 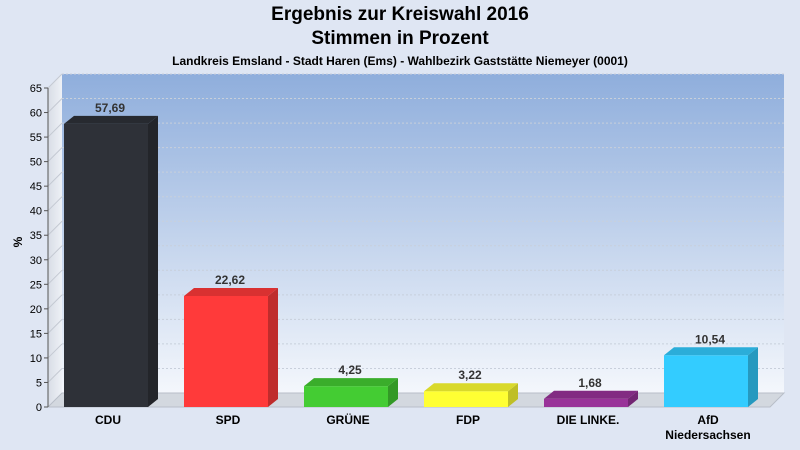 I want to click on y-tick-label: 25, so click(x=36, y=285).